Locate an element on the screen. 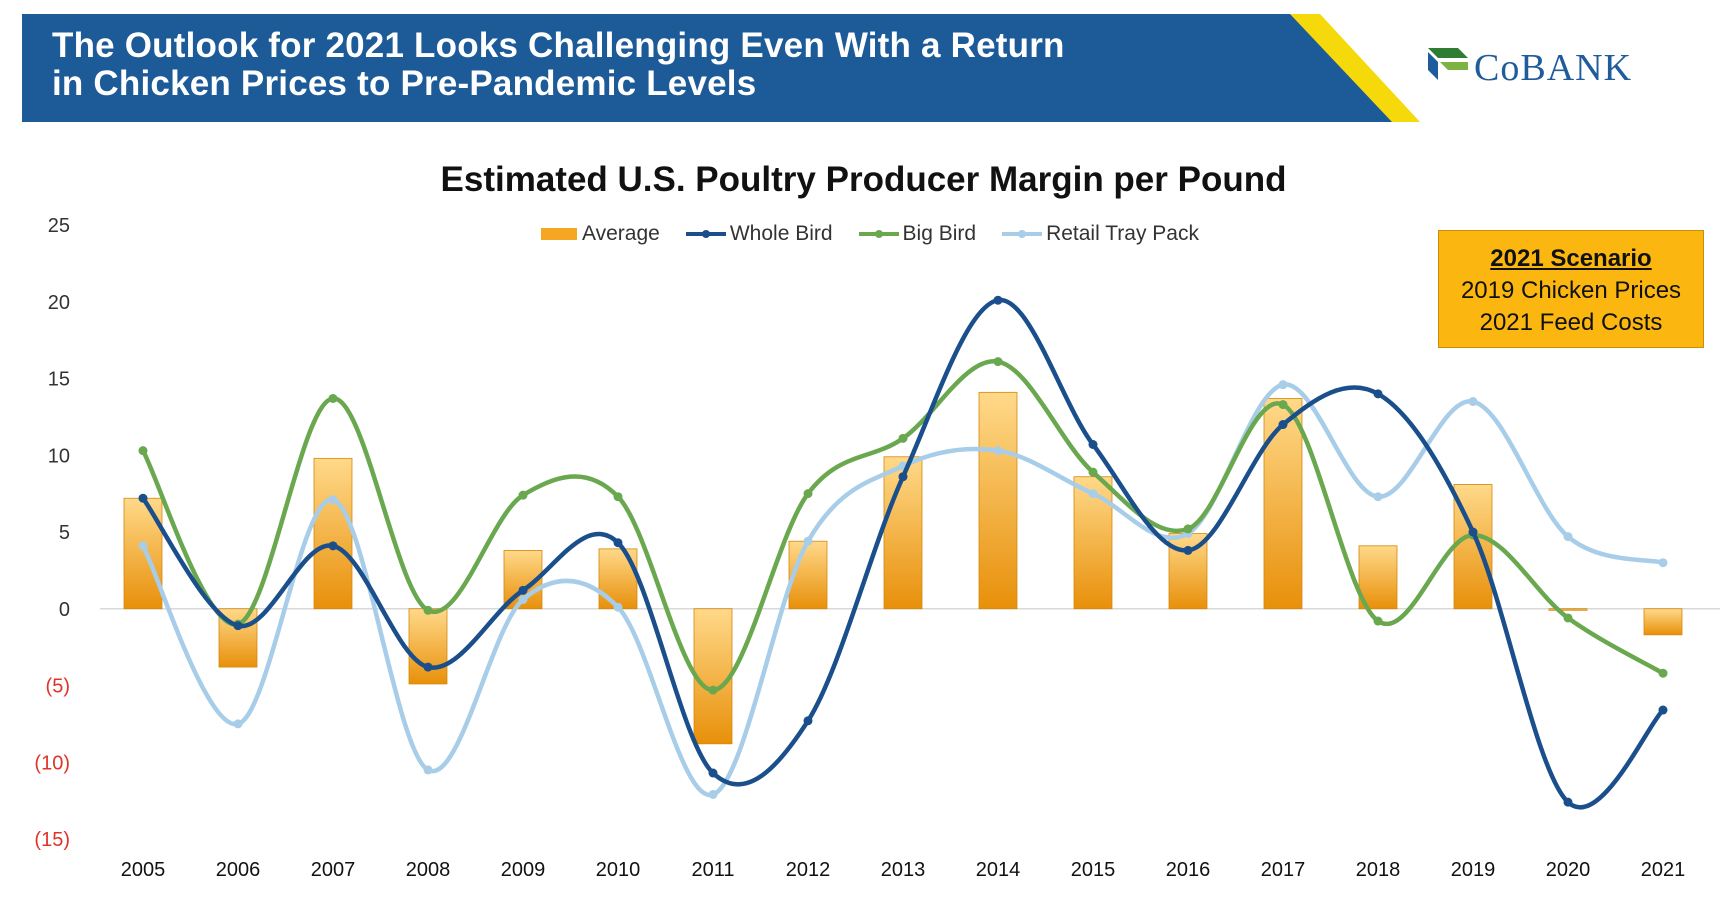 The width and height of the screenshot is (1727, 907). banner-blue-band is located at coordinates (707, 68).